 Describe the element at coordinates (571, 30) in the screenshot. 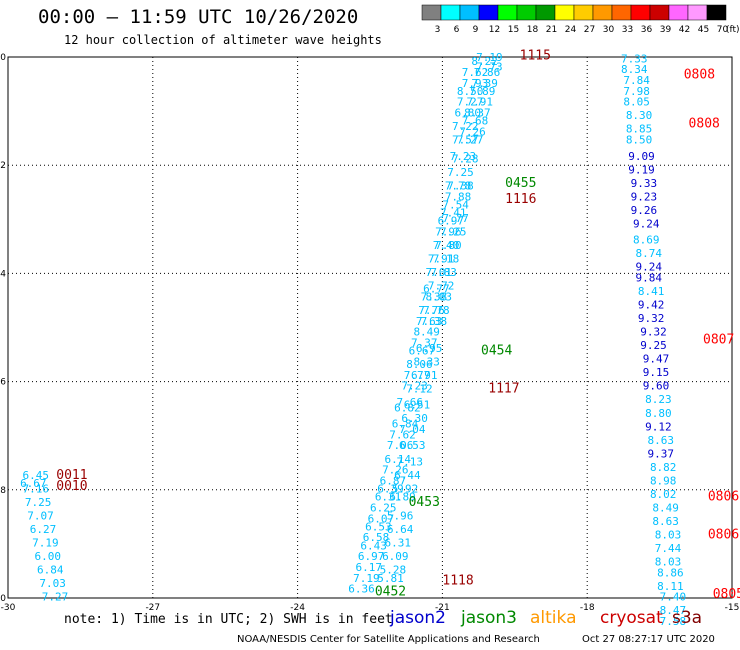

I see `legend-label: 24` at that location.